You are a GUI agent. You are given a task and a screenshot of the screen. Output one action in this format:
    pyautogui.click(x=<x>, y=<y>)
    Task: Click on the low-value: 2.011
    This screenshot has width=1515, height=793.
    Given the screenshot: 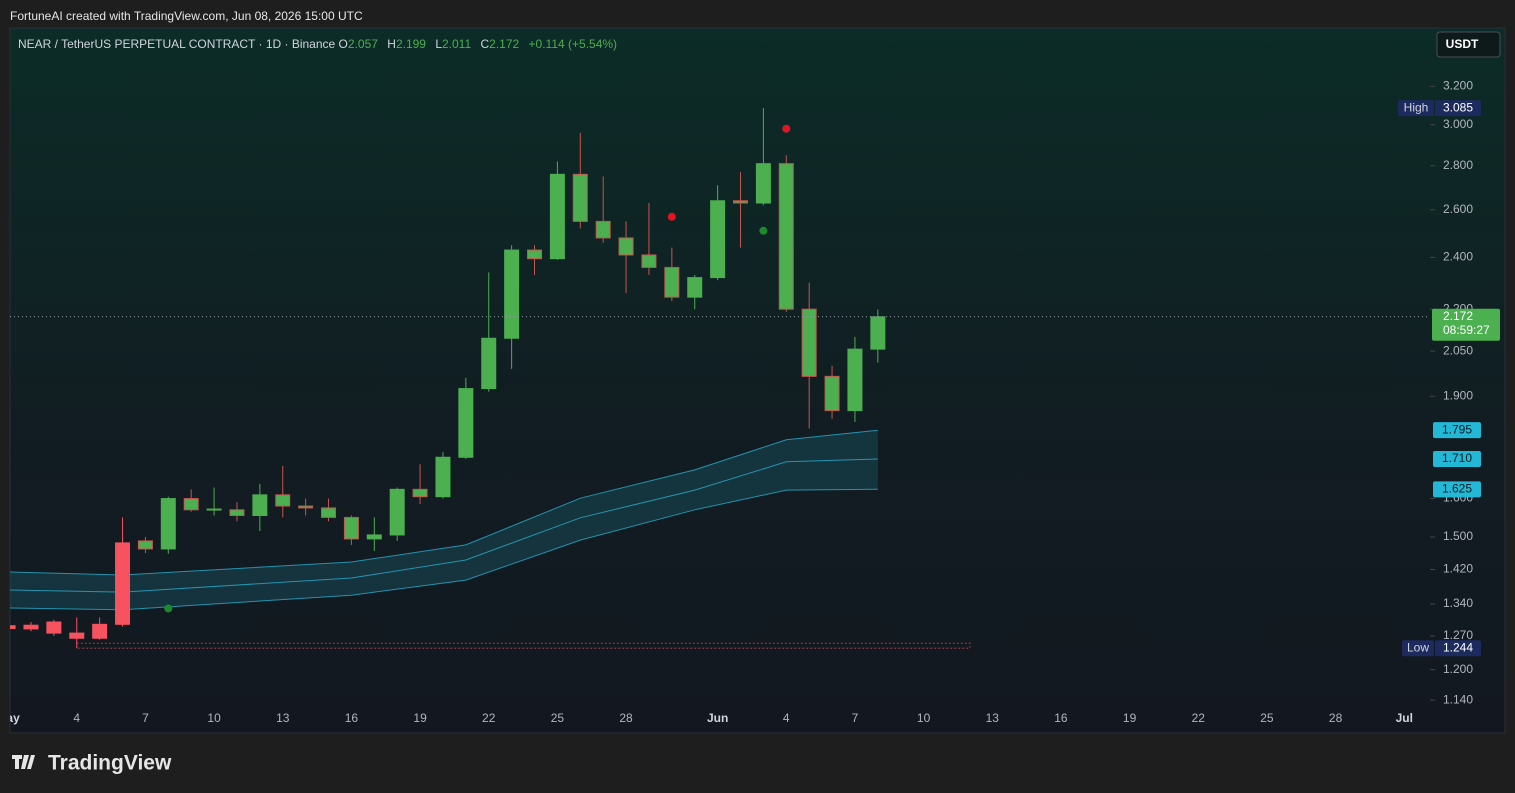 What is the action you would take?
    pyautogui.click(x=457, y=44)
    